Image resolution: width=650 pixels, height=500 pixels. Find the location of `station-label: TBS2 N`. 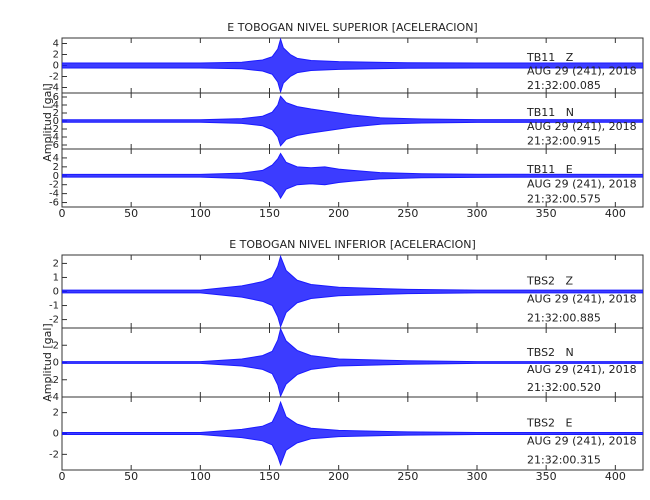

station-label: TBS2 N is located at coordinates (550, 352).